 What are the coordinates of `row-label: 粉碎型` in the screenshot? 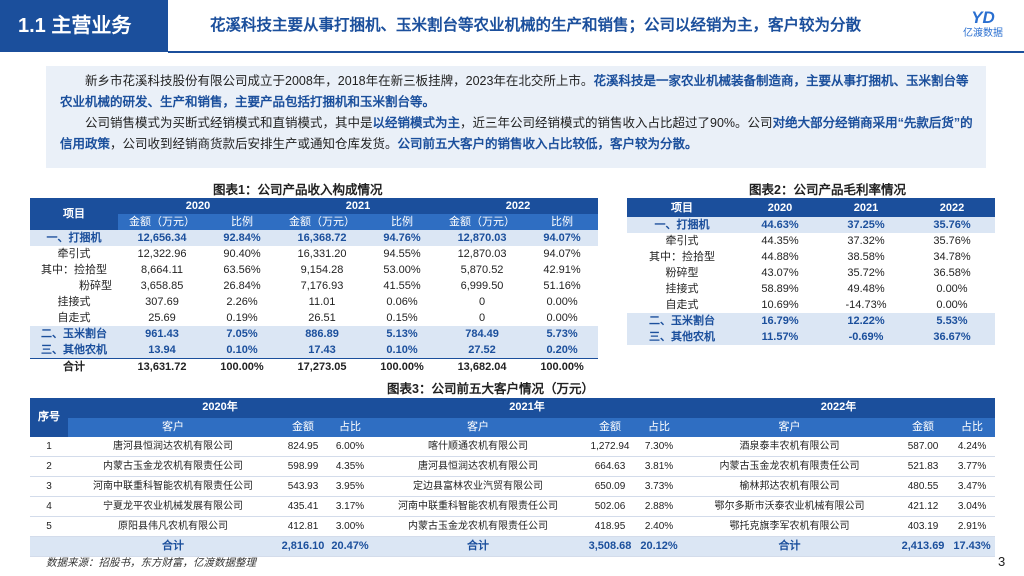 It's located at (682, 273).